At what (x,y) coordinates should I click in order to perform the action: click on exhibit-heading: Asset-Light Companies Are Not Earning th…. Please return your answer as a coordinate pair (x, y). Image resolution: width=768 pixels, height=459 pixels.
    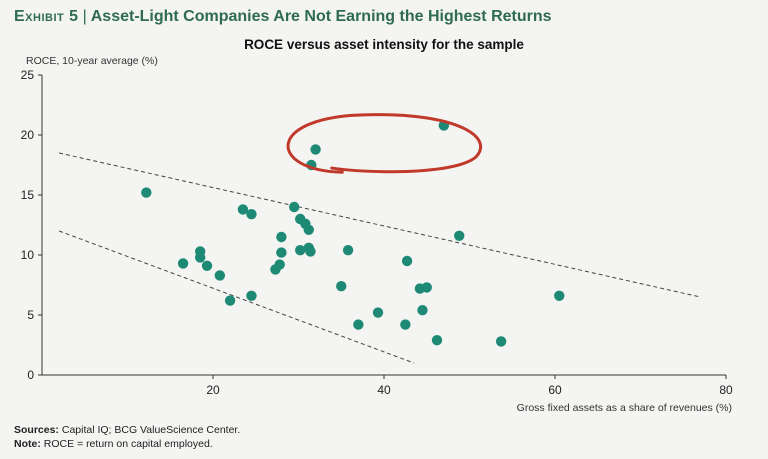
    Looking at the image, I should click on (321, 16).